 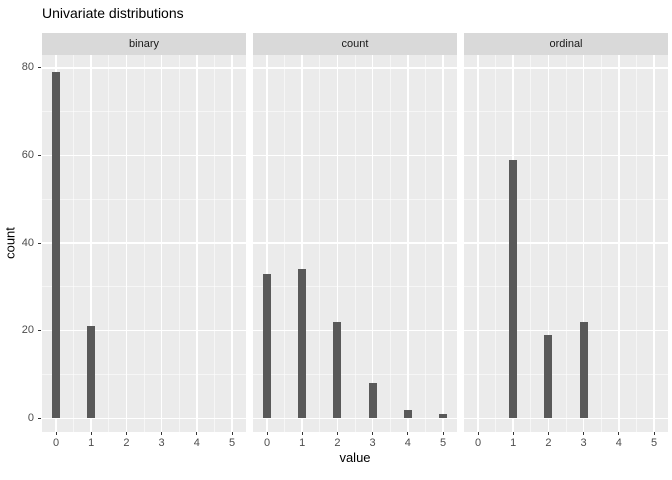 I want to click on bar-binary-x1, so click(x=91, y=372).